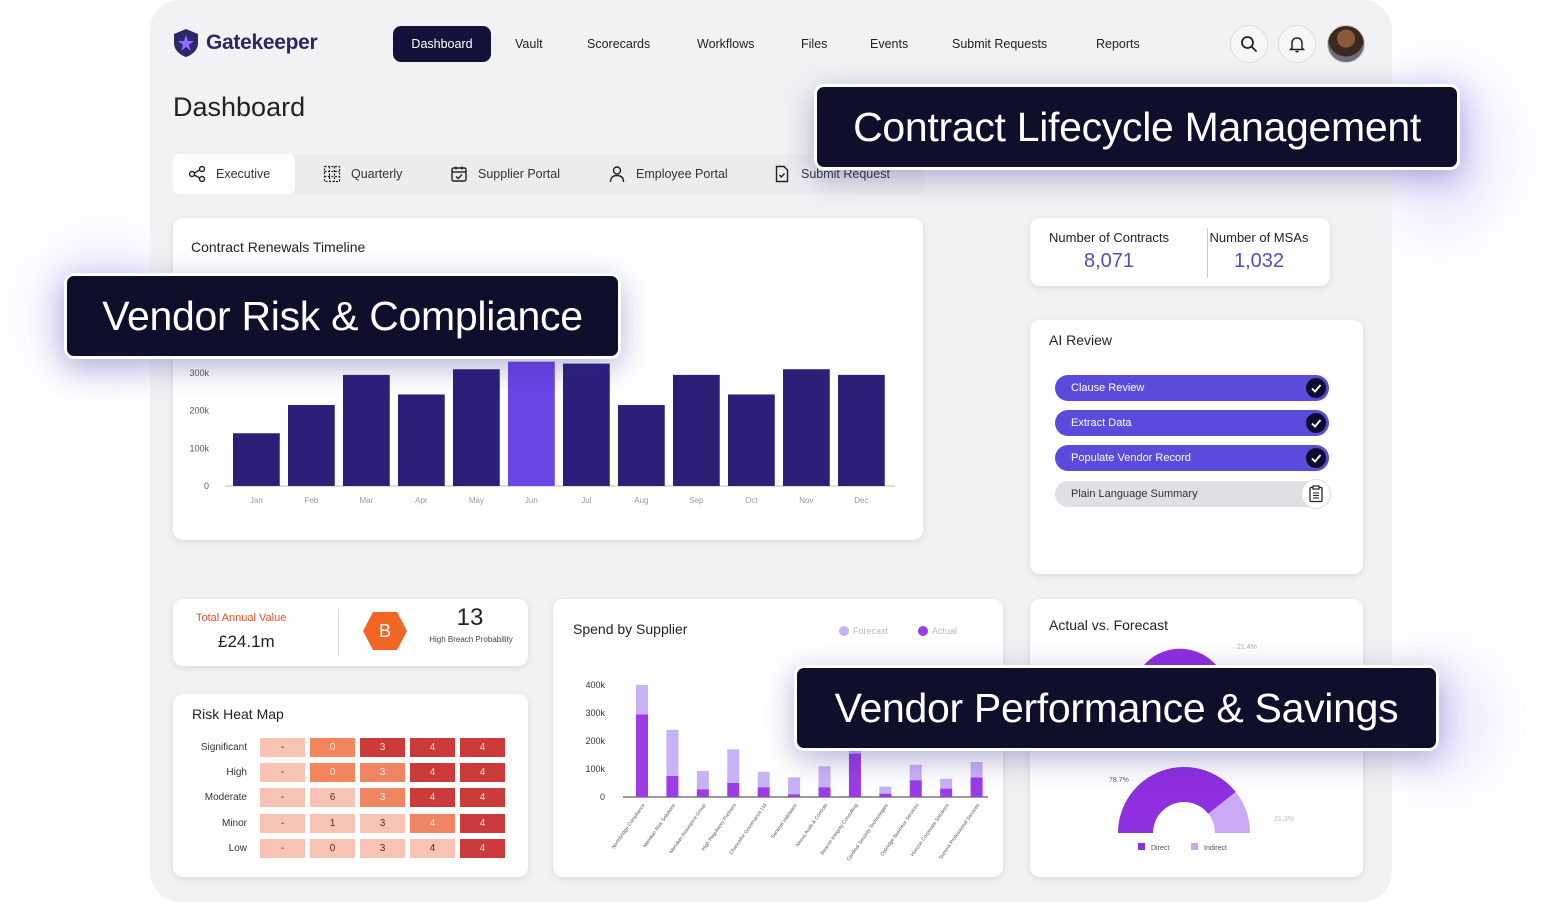 This screenshot has height=922, width=1548. Describe the element at coordinates (1316, 494) in the screenshot. I see `clipboard-icon` at that location.